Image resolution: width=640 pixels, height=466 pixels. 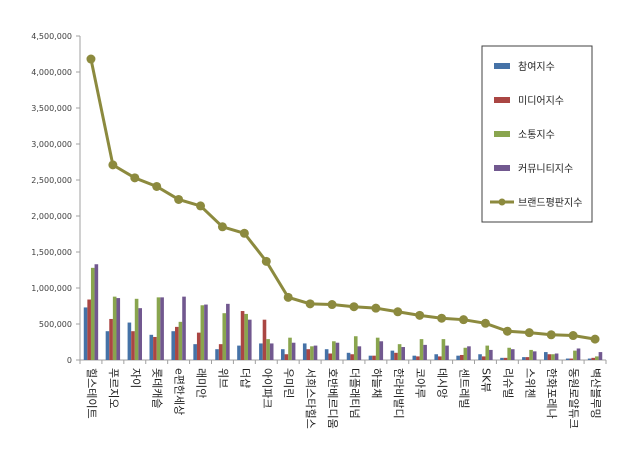 I want to click on x-tick-label: 롯데캐슬, so click(x=157, y=388).